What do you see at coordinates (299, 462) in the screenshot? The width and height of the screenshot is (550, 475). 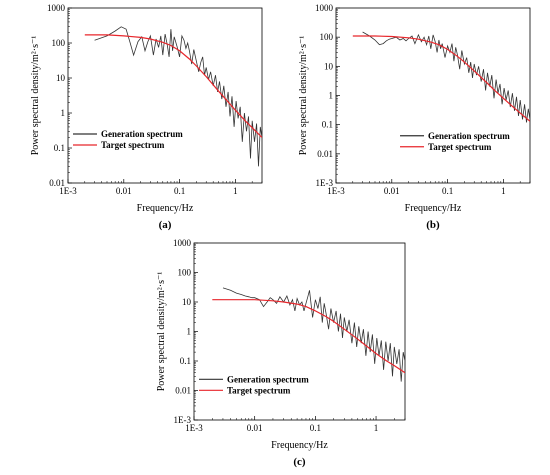 I see `panel-label: (c)` at bounding box center [299, 462].